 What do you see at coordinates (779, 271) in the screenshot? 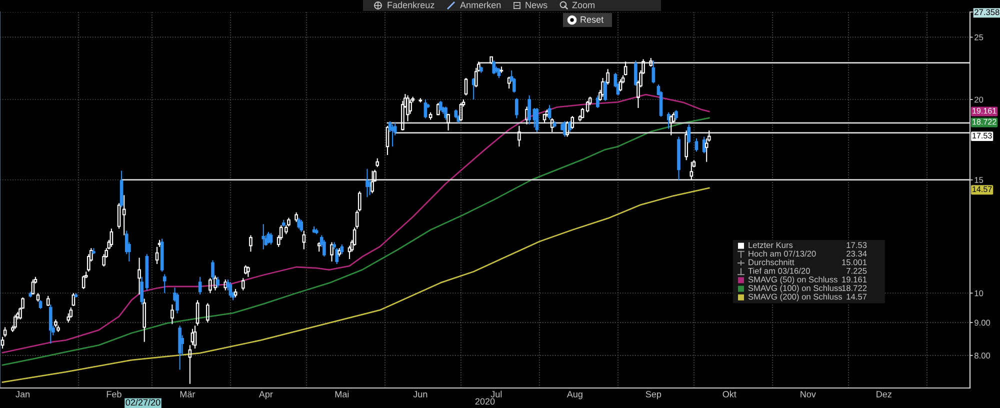
I see `annotation: Tief am 03/16/20` at bounding box center [779, 271].